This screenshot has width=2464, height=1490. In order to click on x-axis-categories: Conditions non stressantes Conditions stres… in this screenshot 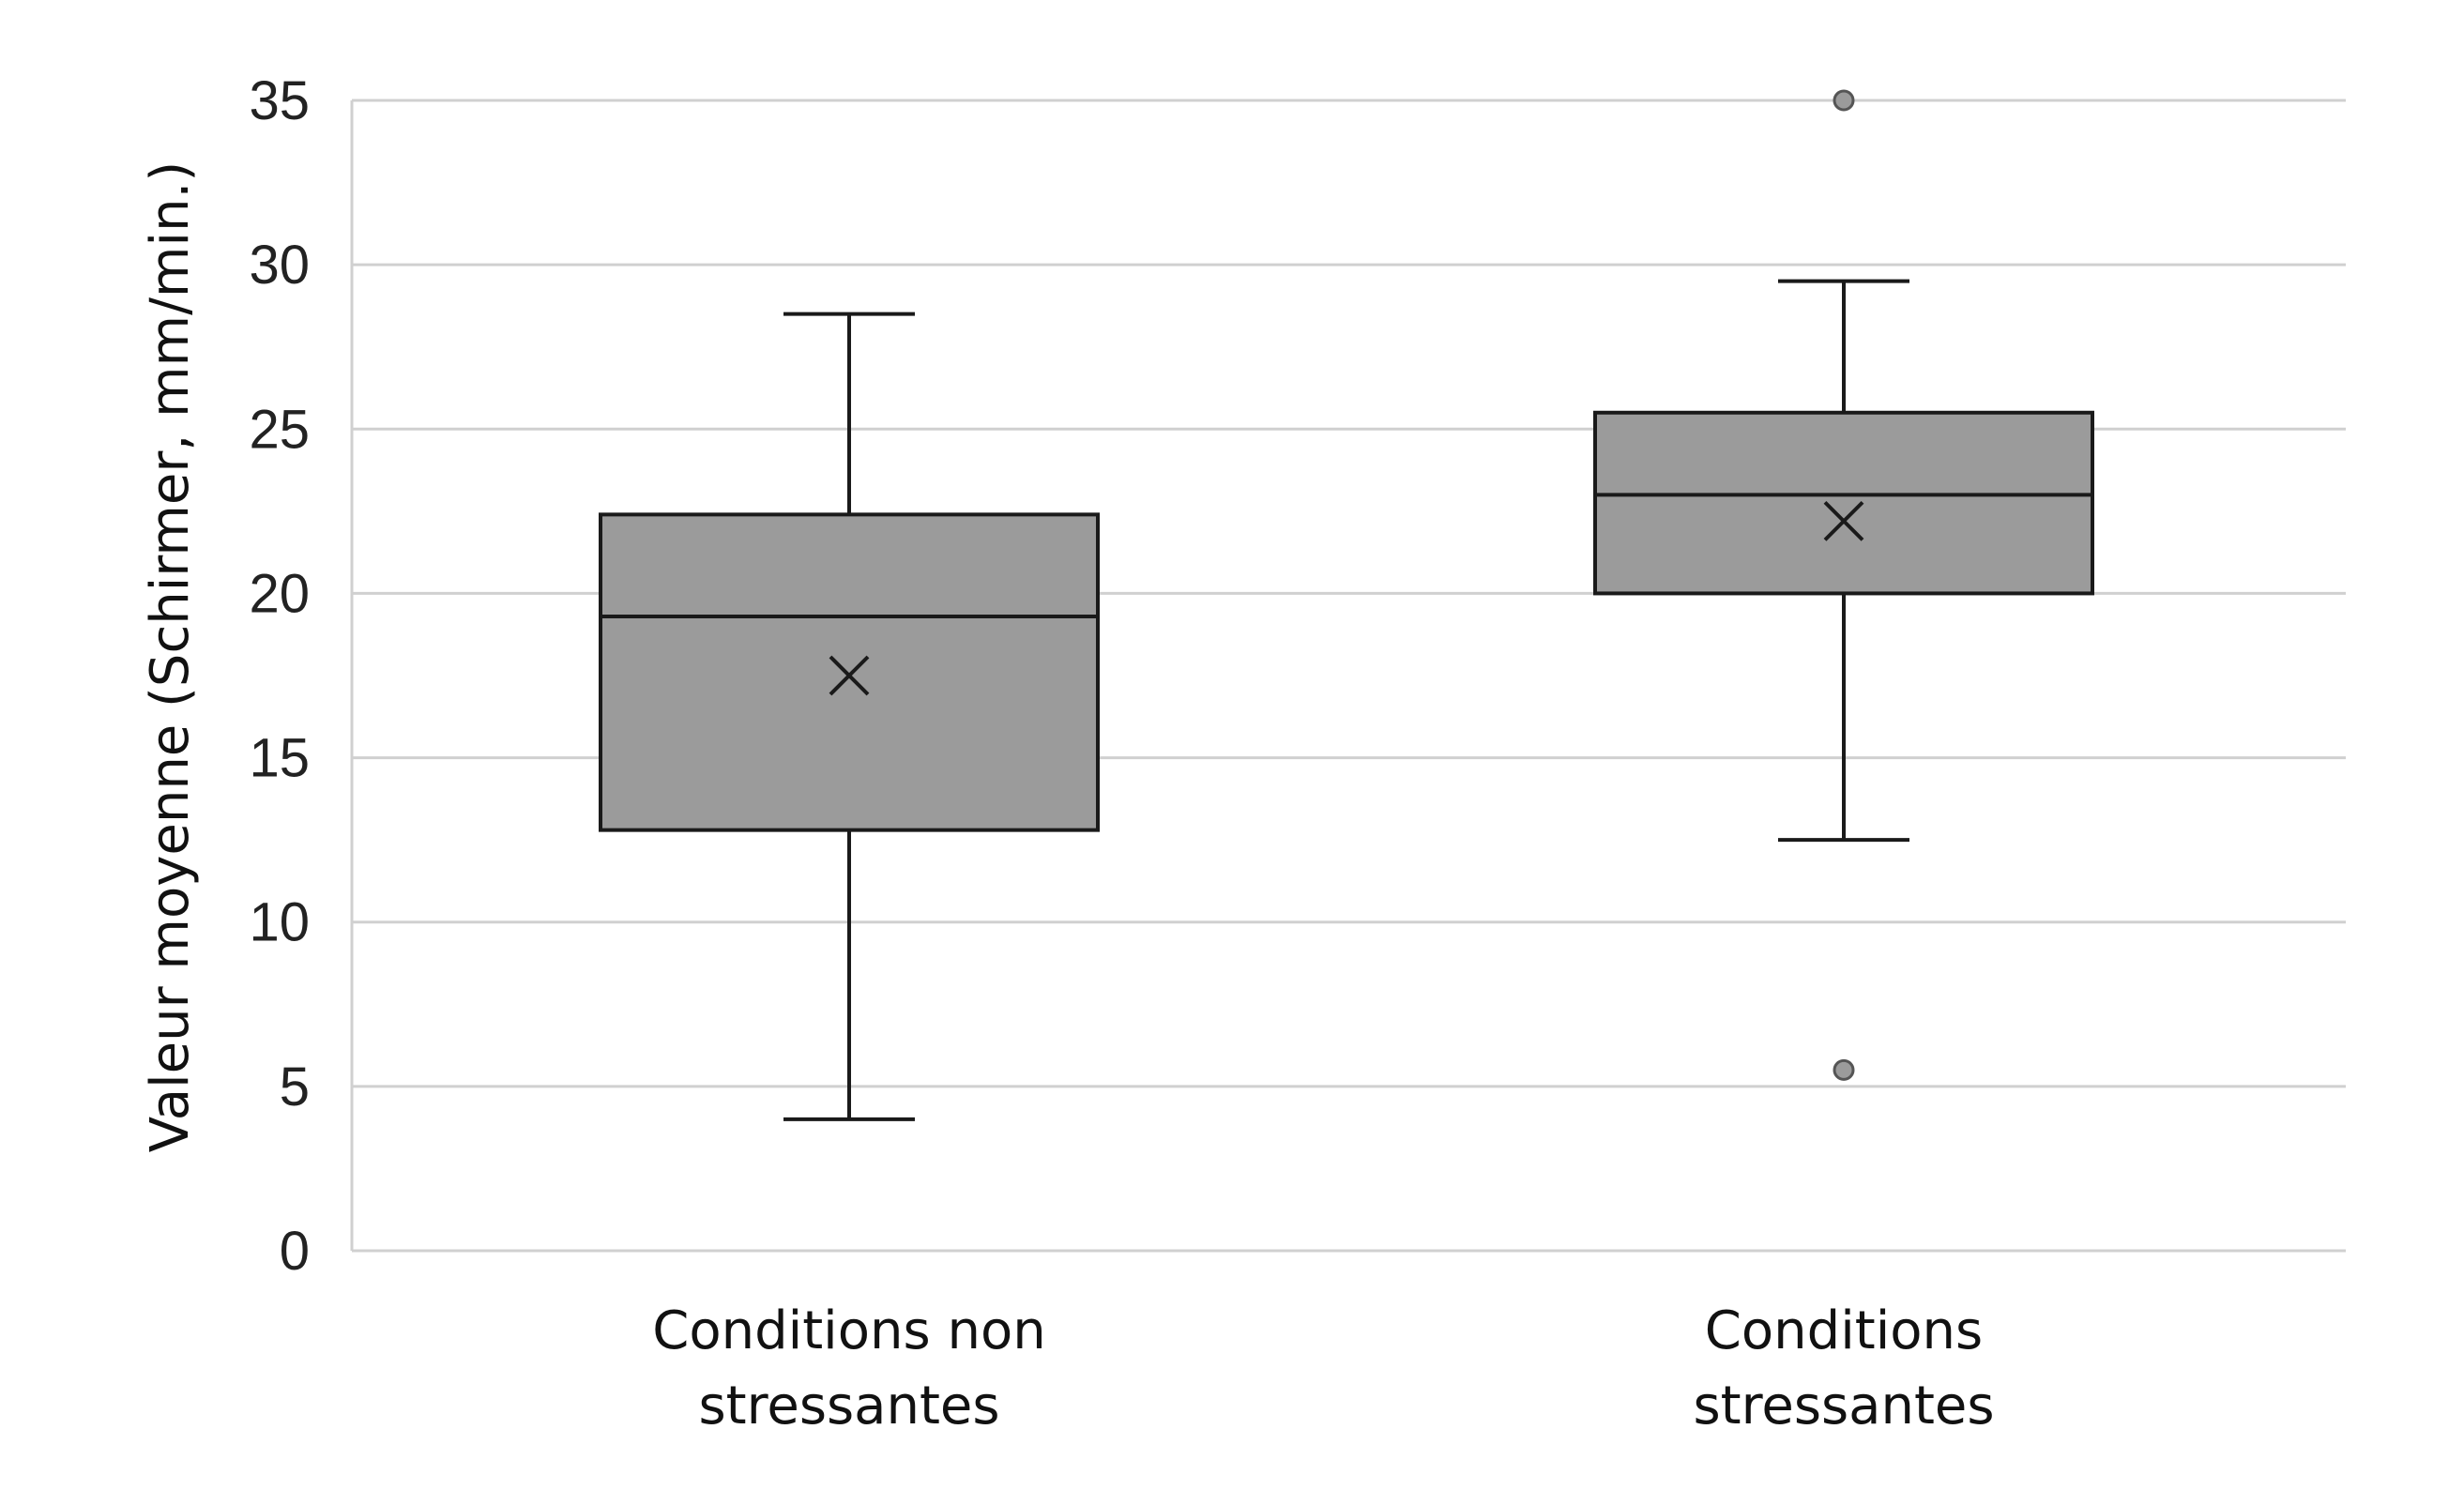, I will do `click(1323, 1368)`.